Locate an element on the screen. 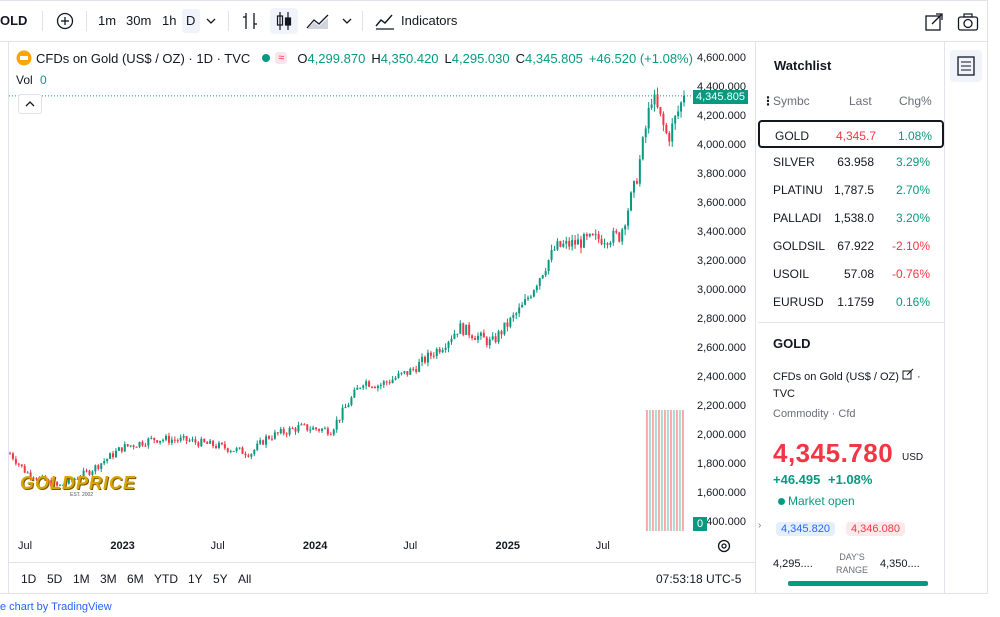  ask-price: 4,346.080 is located at coordinates (875, 529).